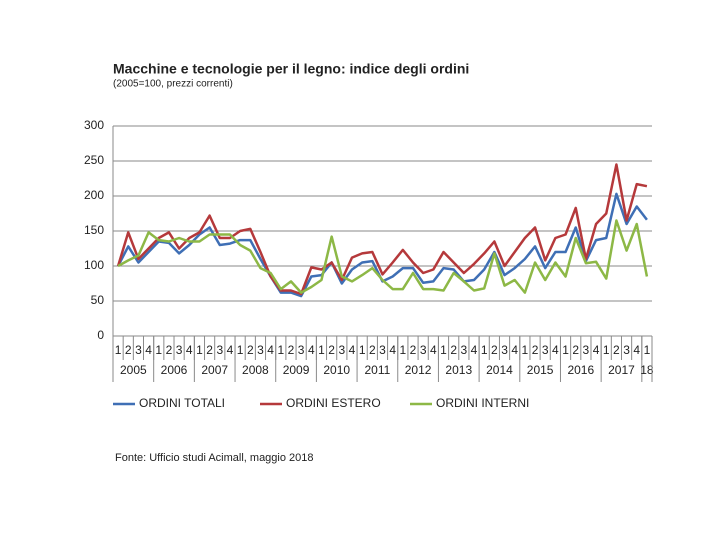 The width and height of the screenshot is (720, 540). Describe the element at coordinates (100, 335) in the screenshot. I see `y-tick-label: 0` at that location.